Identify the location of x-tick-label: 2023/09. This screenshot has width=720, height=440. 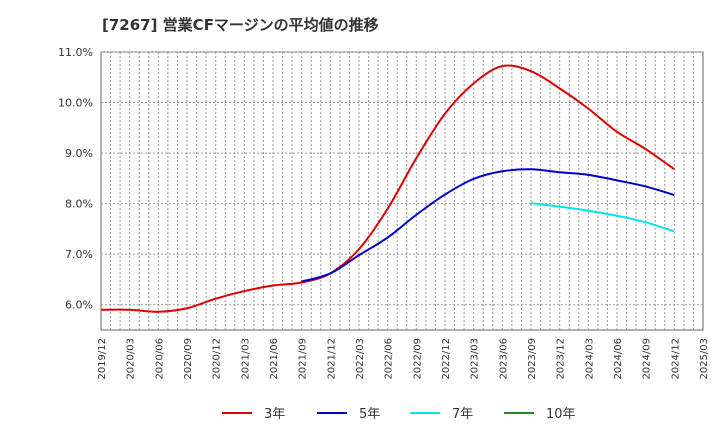
(532, 359).